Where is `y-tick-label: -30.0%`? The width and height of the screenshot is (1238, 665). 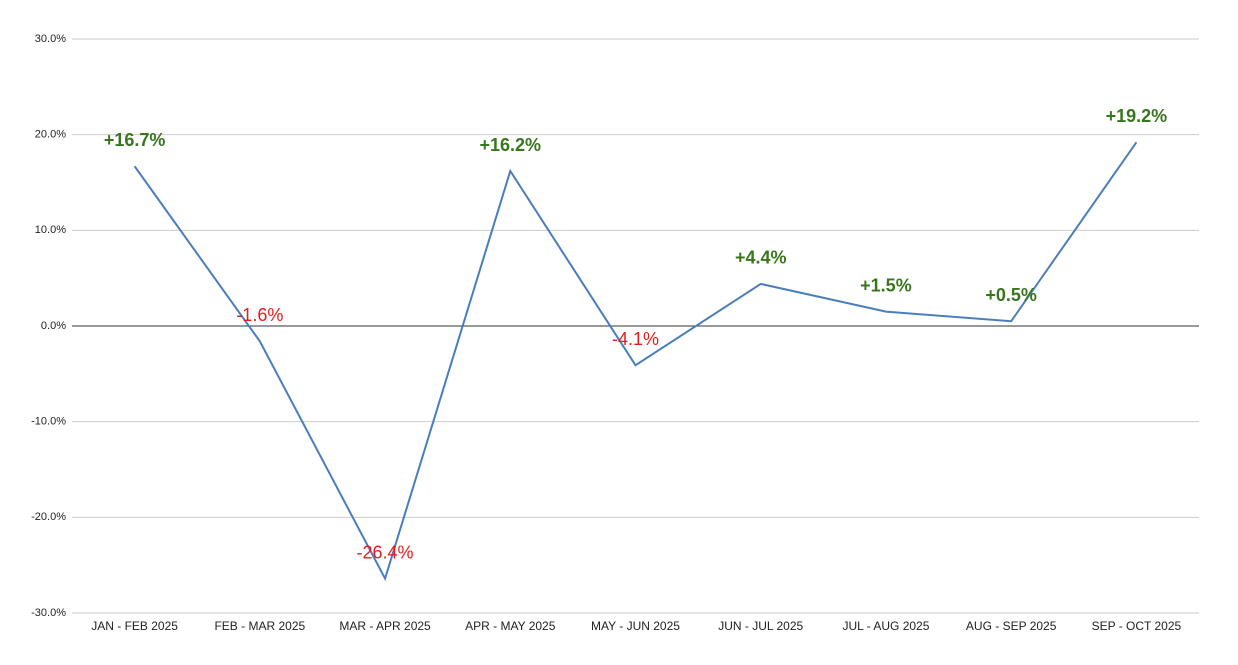 y-tick-label: -30.0% is located at coordinates (48, 613).